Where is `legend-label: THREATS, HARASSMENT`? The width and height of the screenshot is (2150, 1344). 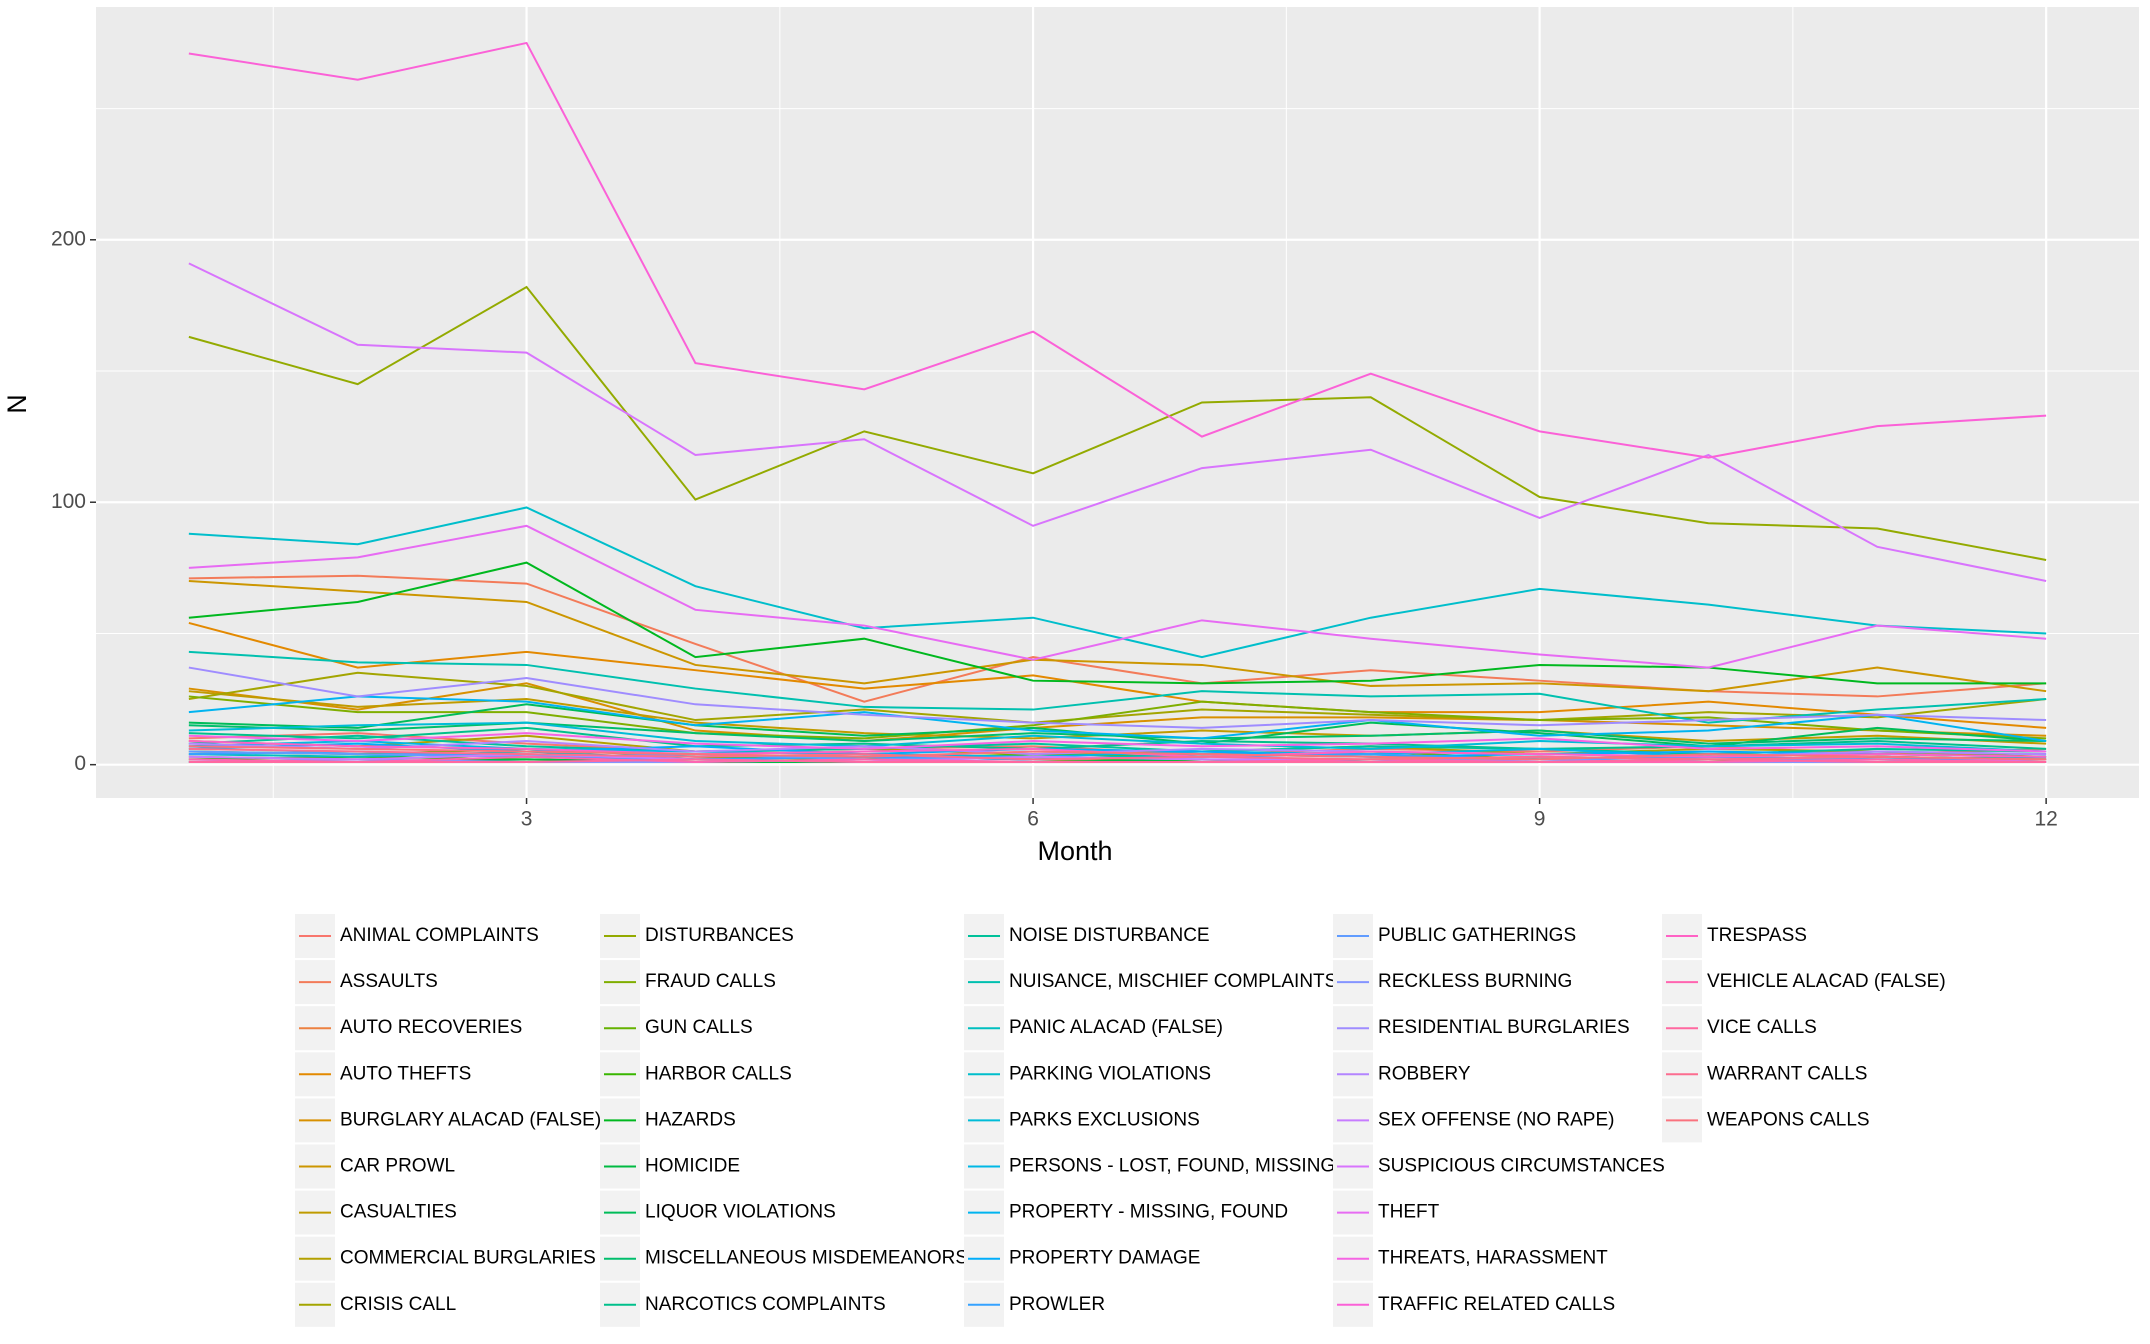 legend-label: THREATS, HARASSMENT is located at coordinates (1493, 1258).